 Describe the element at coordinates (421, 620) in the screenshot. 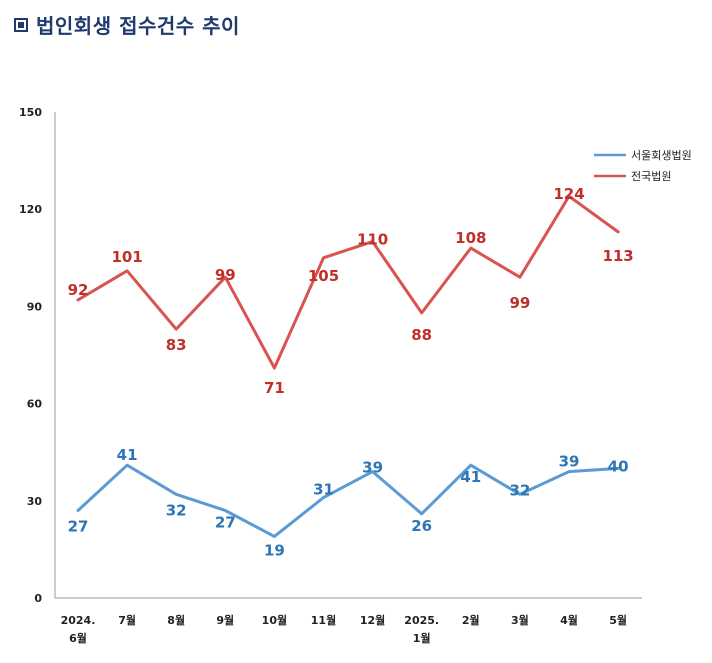

I see `x-tick-label: 2025.` at that location.